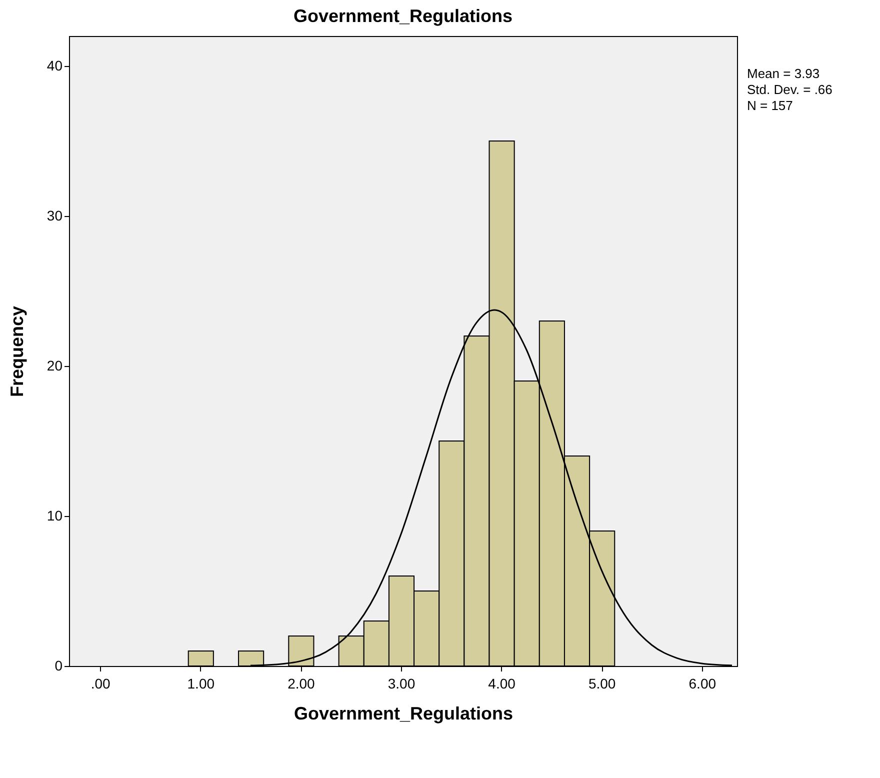  What do you see at coordinates (702, 684) in the screenshot?
I see `x-tick-label: 6.00` at bounding box center [702, 684].